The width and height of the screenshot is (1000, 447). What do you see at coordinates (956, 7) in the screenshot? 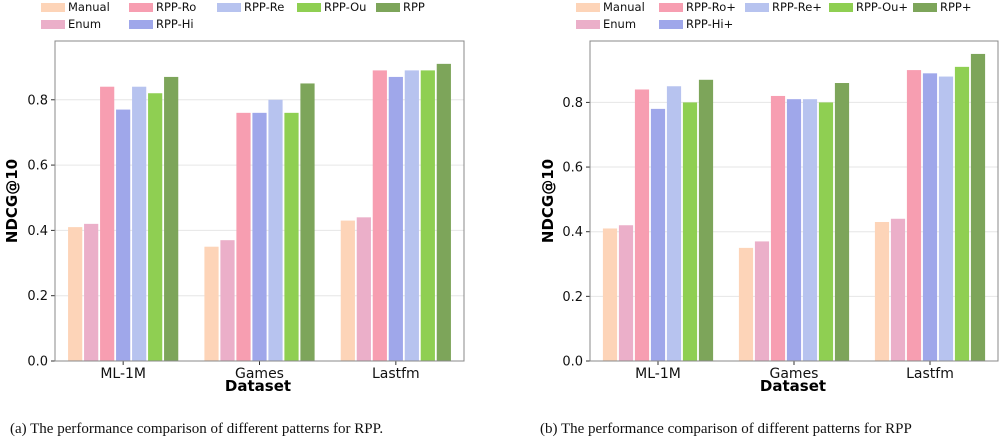
I see `legend-label: RPP+` at bounding box center [956, 7].